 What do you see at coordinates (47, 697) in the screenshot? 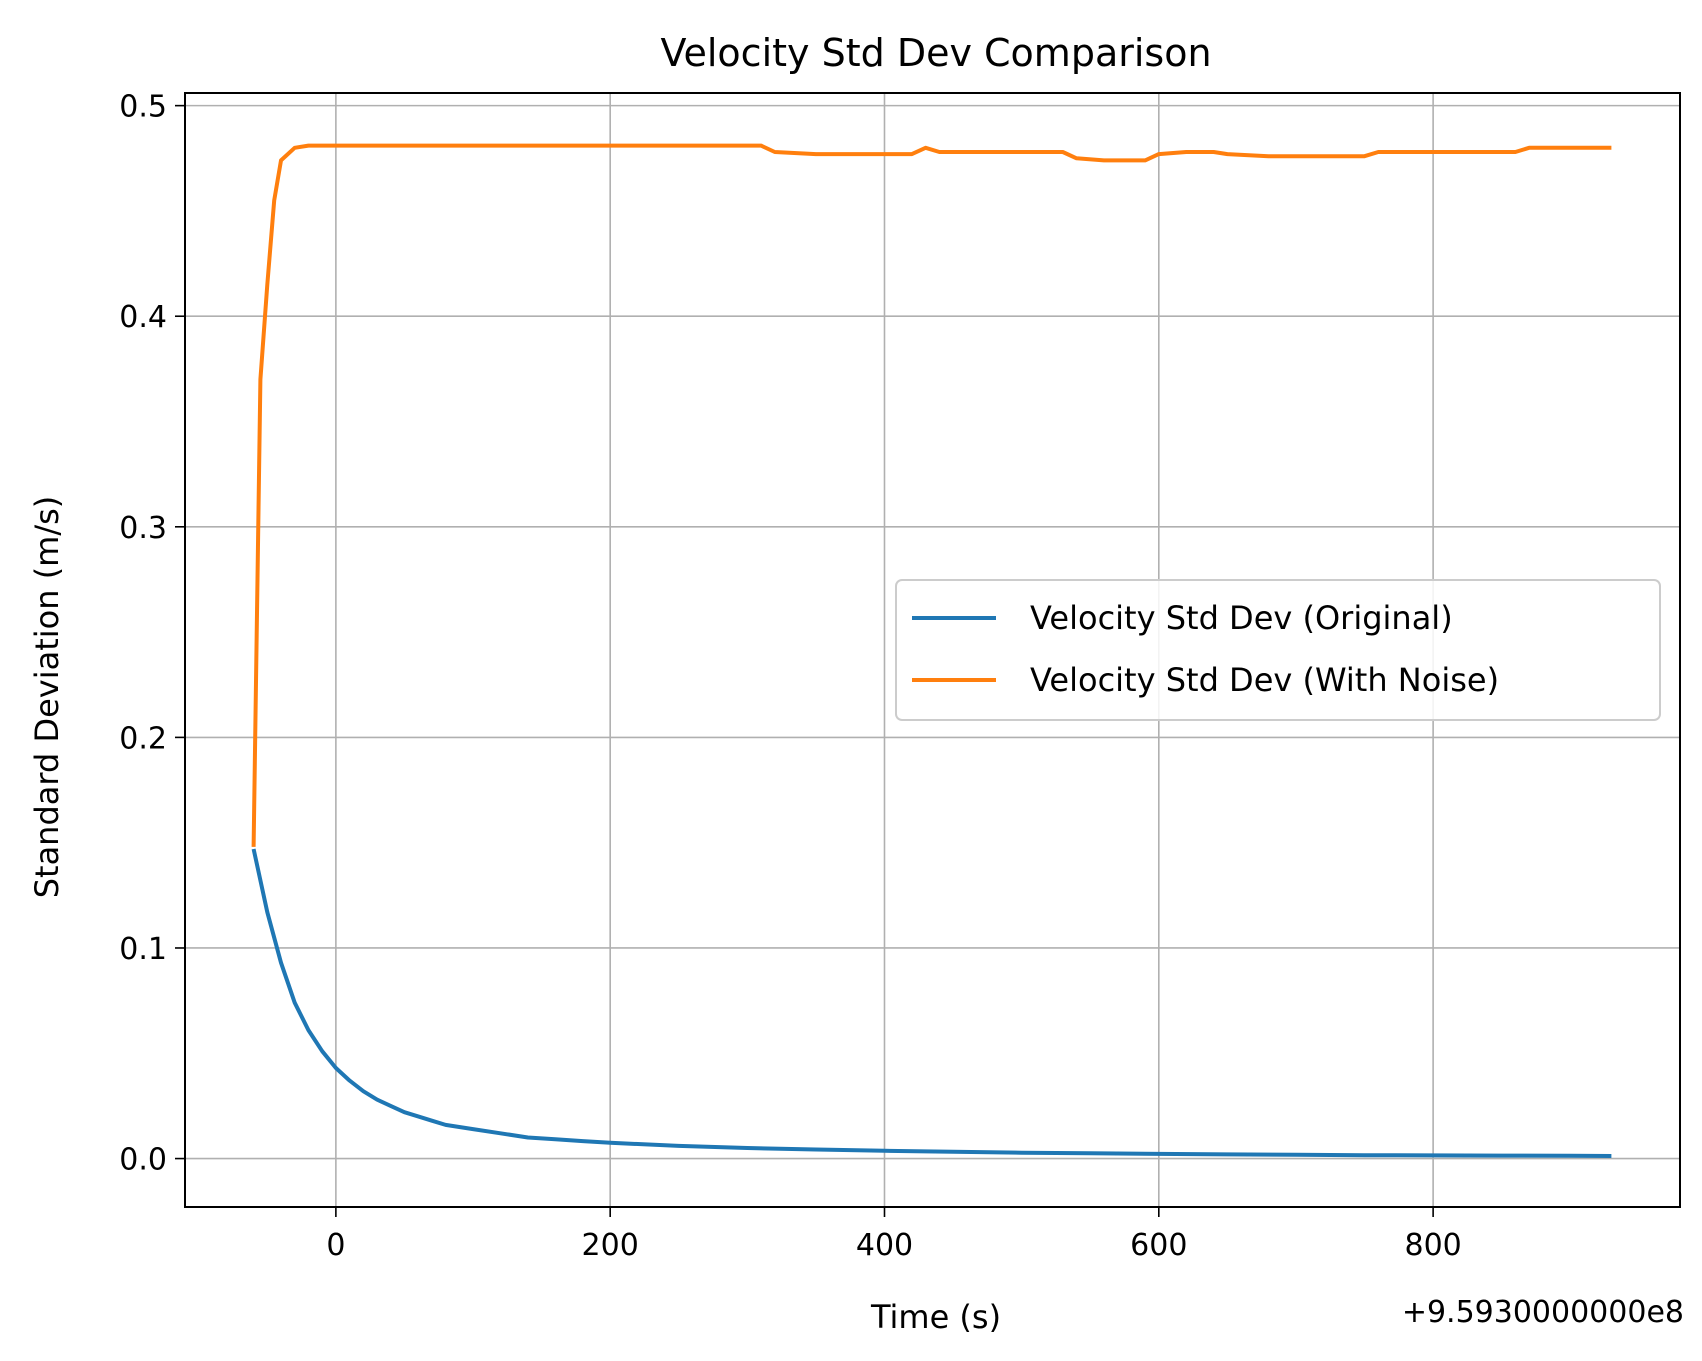
I see `y-axis-label: Standard Deviation (m/s)` at bounding box center [47, 697].